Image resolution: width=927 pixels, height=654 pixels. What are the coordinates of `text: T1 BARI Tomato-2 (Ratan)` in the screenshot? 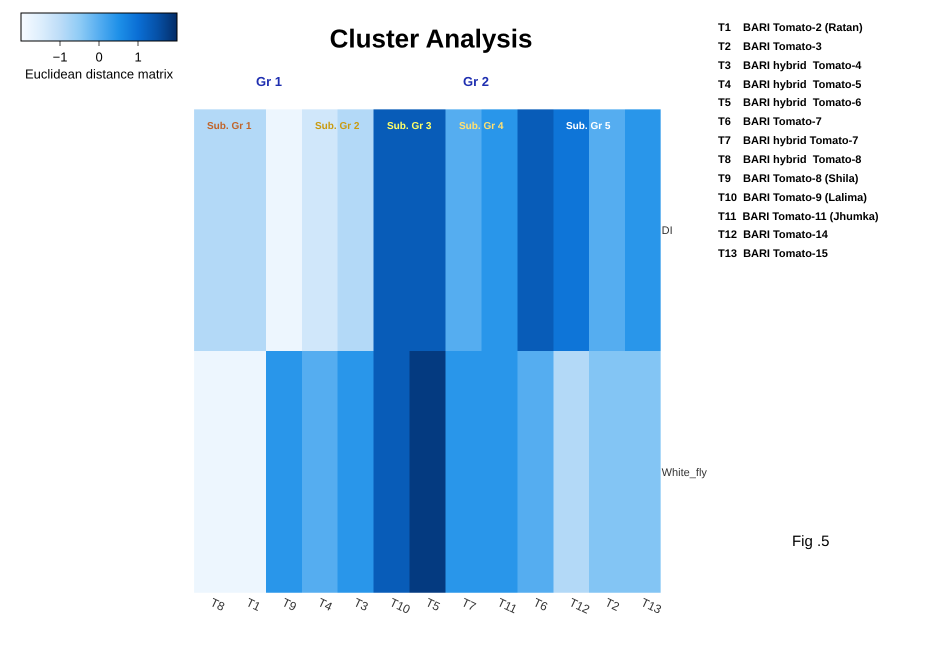 It's located at (790, 28).